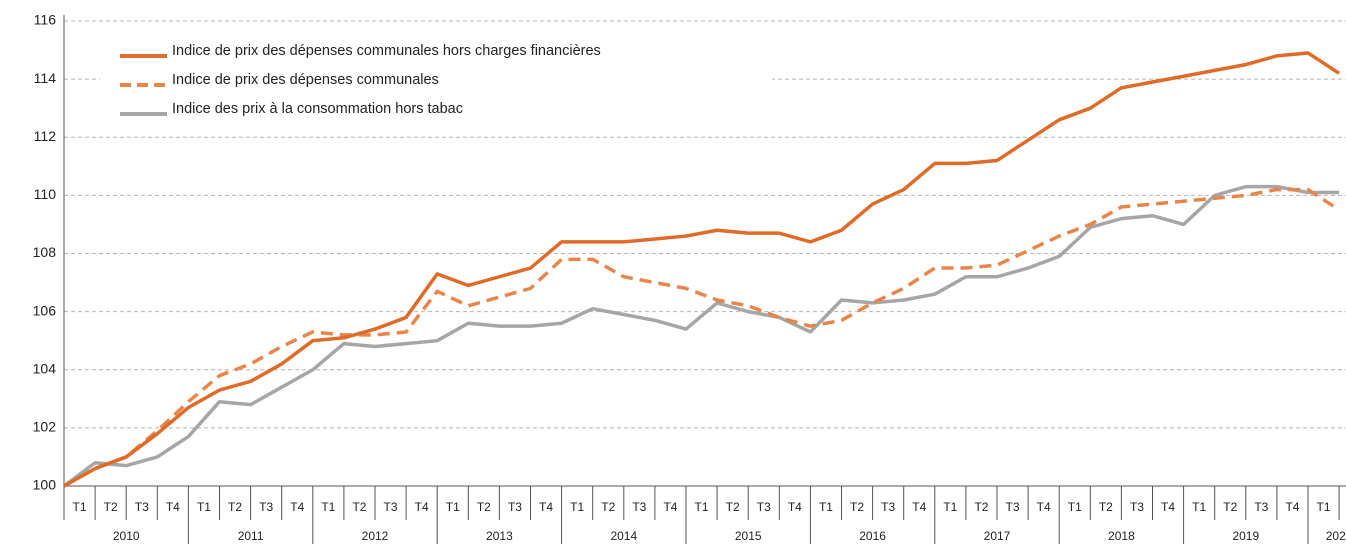  I want to click on y-tick-label: 108, so click(45, 252).